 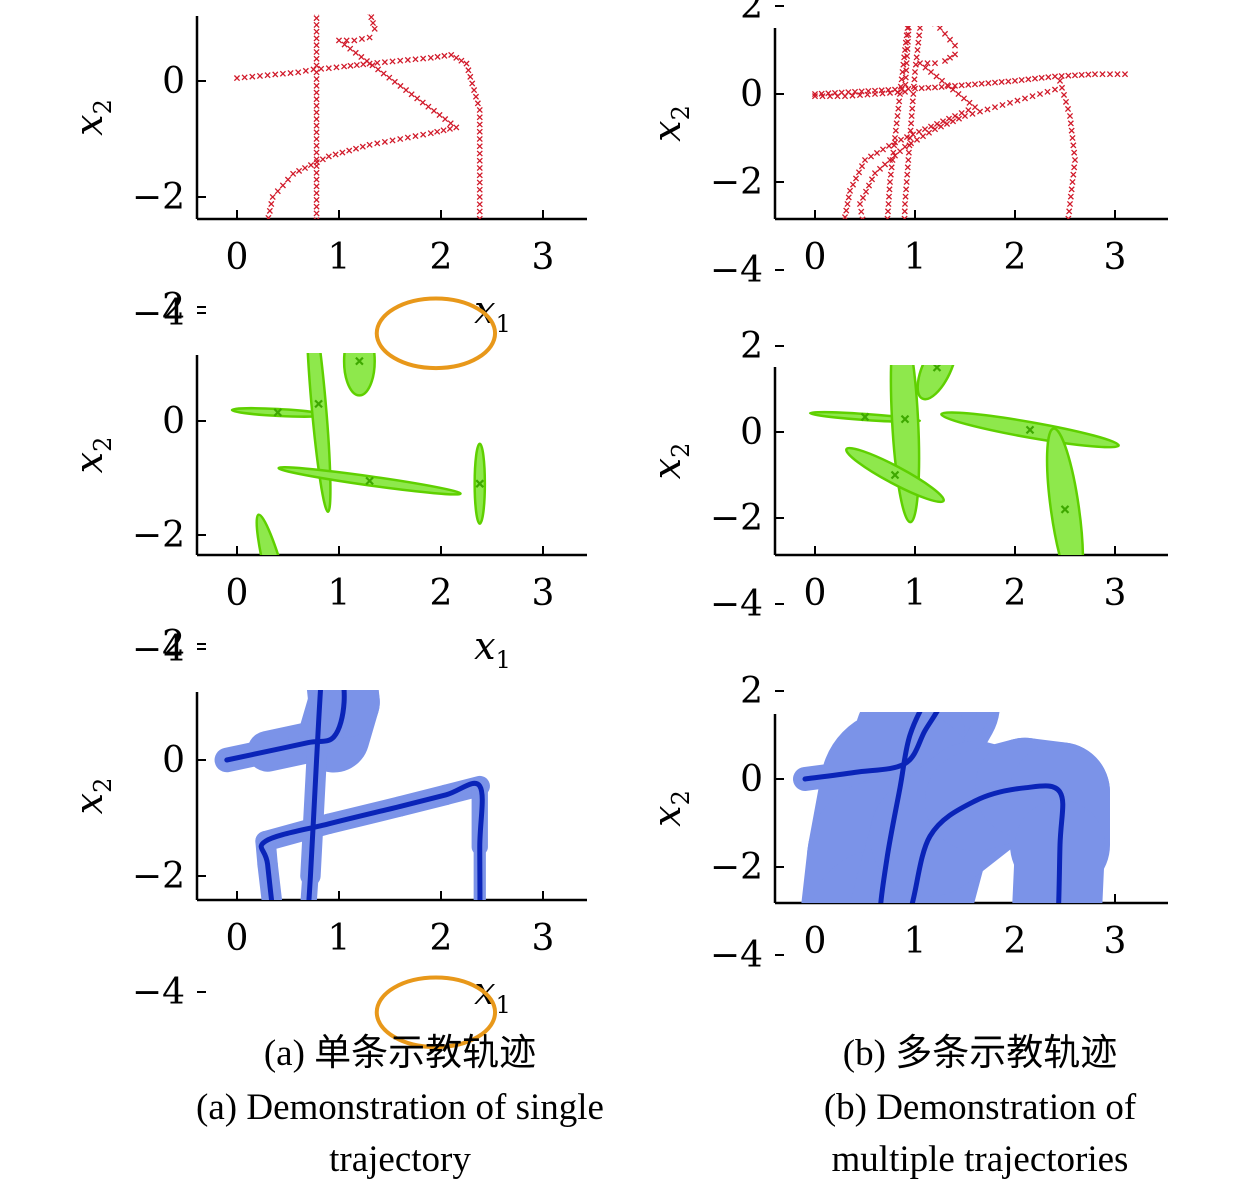 I want to click on gmm-center, so click(x=887, y=591).